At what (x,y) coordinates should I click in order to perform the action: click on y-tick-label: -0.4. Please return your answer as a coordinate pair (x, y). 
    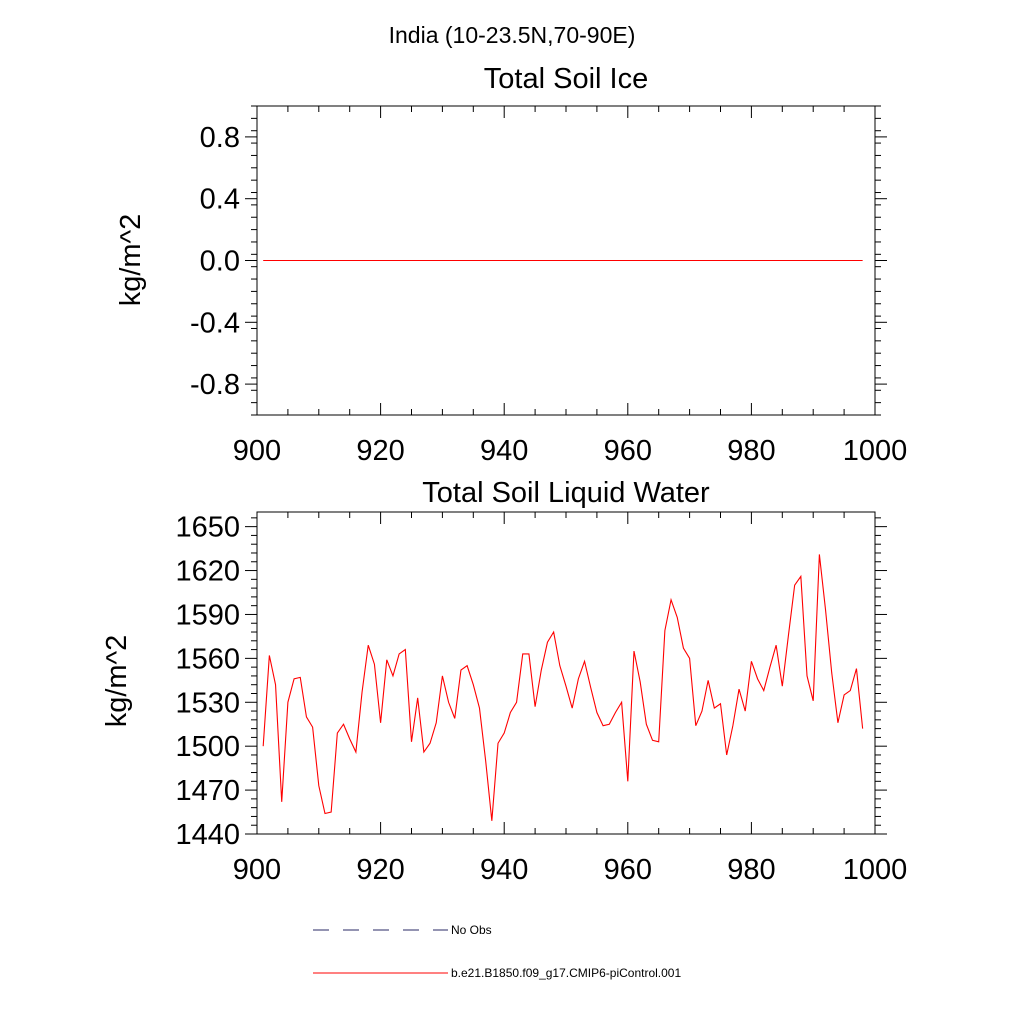
    Looking at the image, I should click on (215, 323).